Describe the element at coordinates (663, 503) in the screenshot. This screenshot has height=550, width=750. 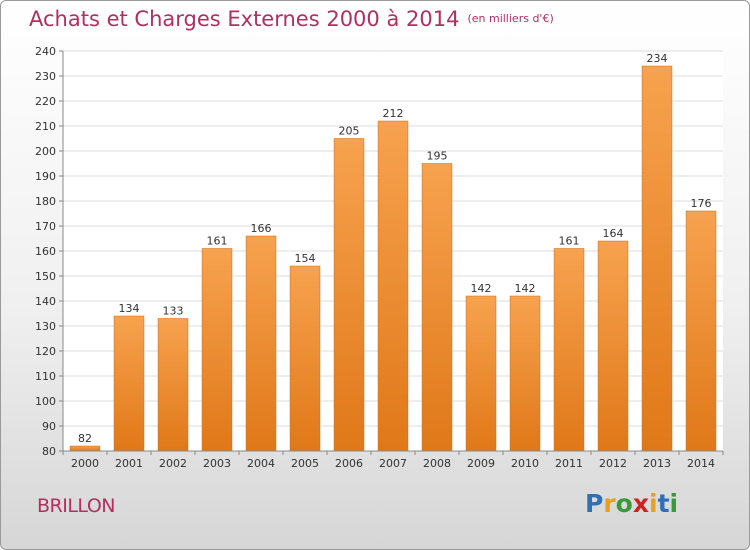
I see `logo-letter: t` at that location.